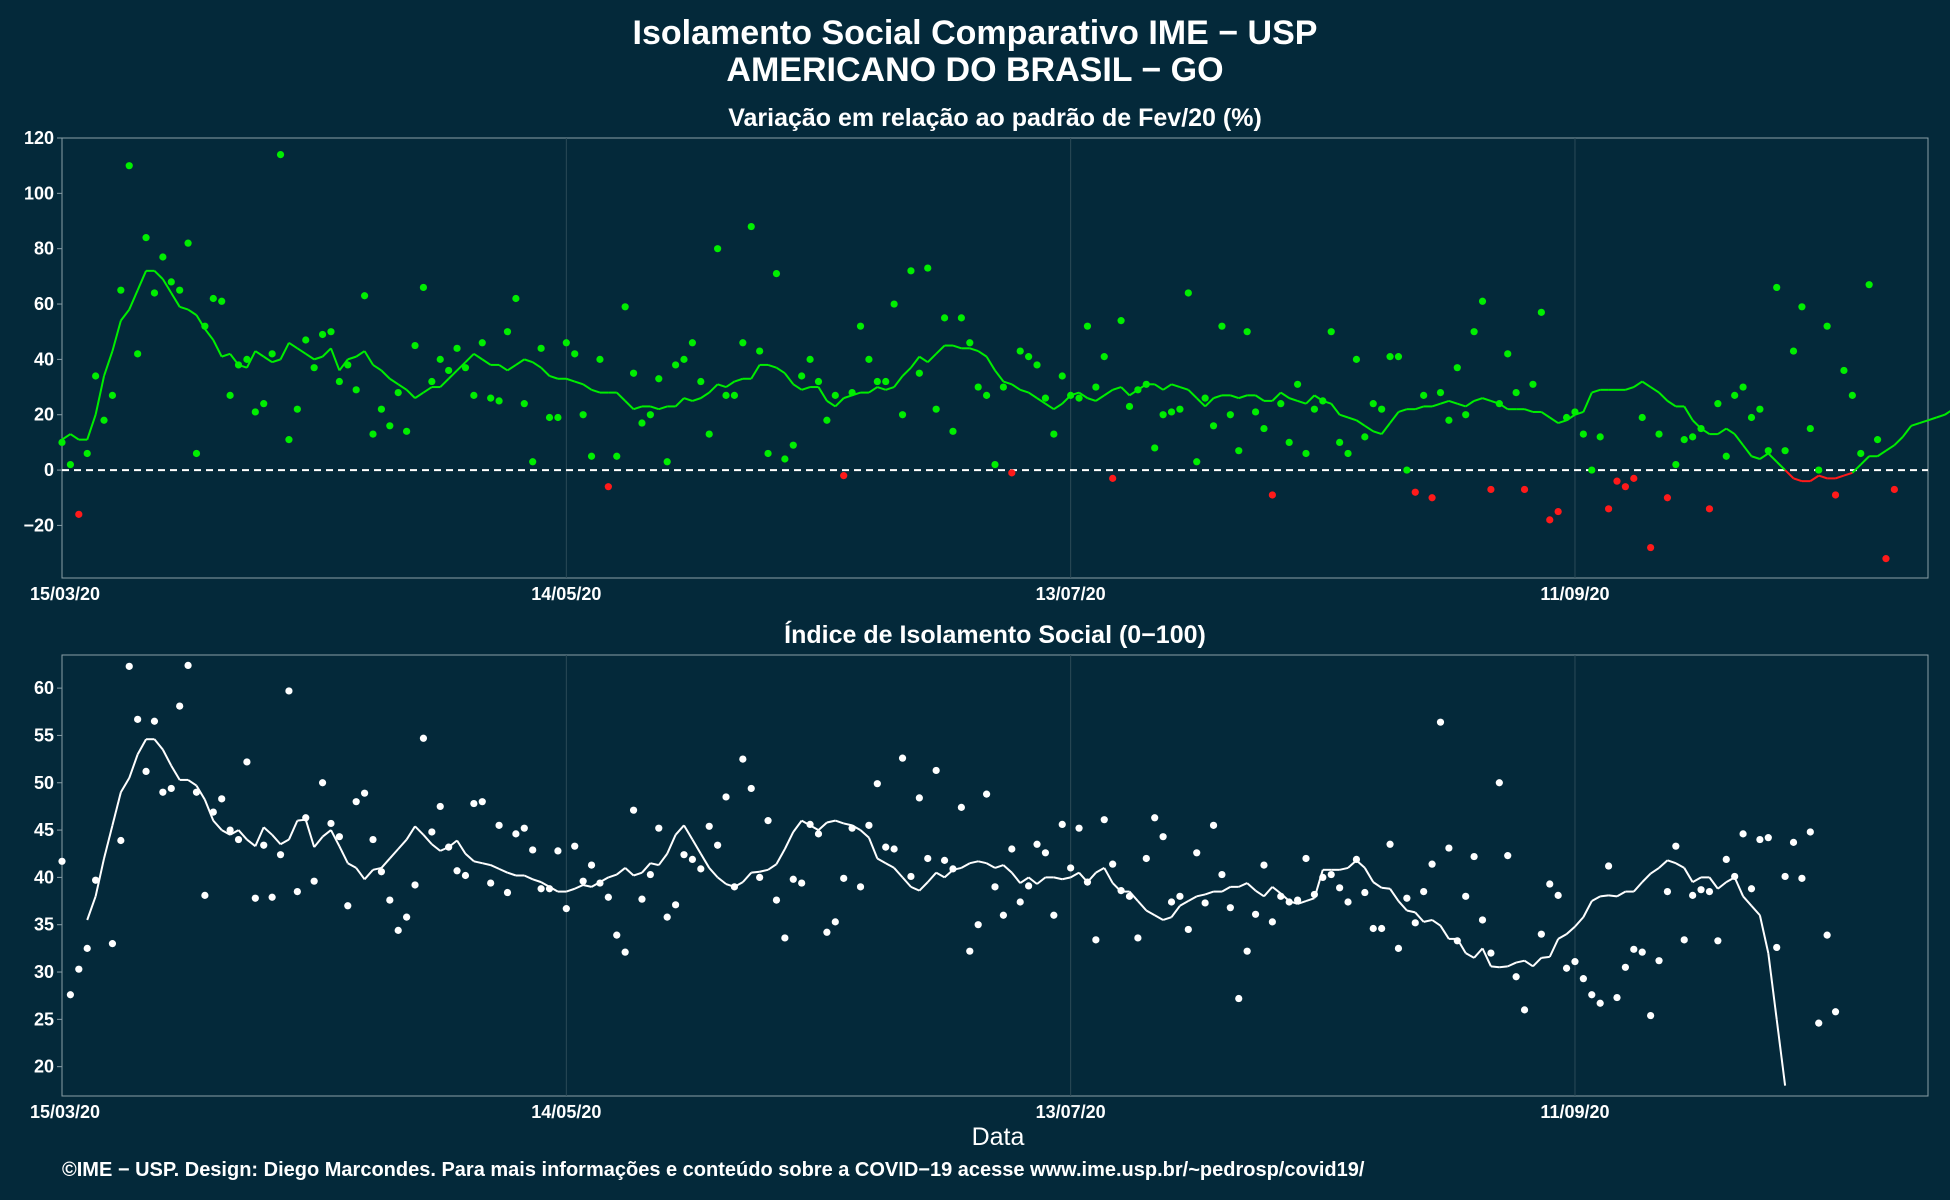 The width and height of the screenshot is (1950, 1200). What do you see at coordinates (44, 359) in the screenshot?
I see `y-tick-label: 40` at bounding box center [44, 359].